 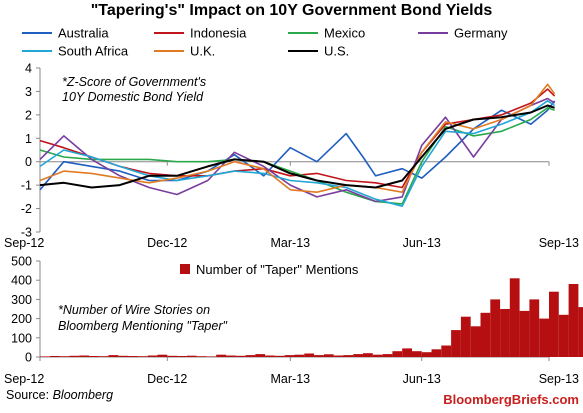 I want to click on source-line: Source: Bloomberg, so click(x=59, y=395).